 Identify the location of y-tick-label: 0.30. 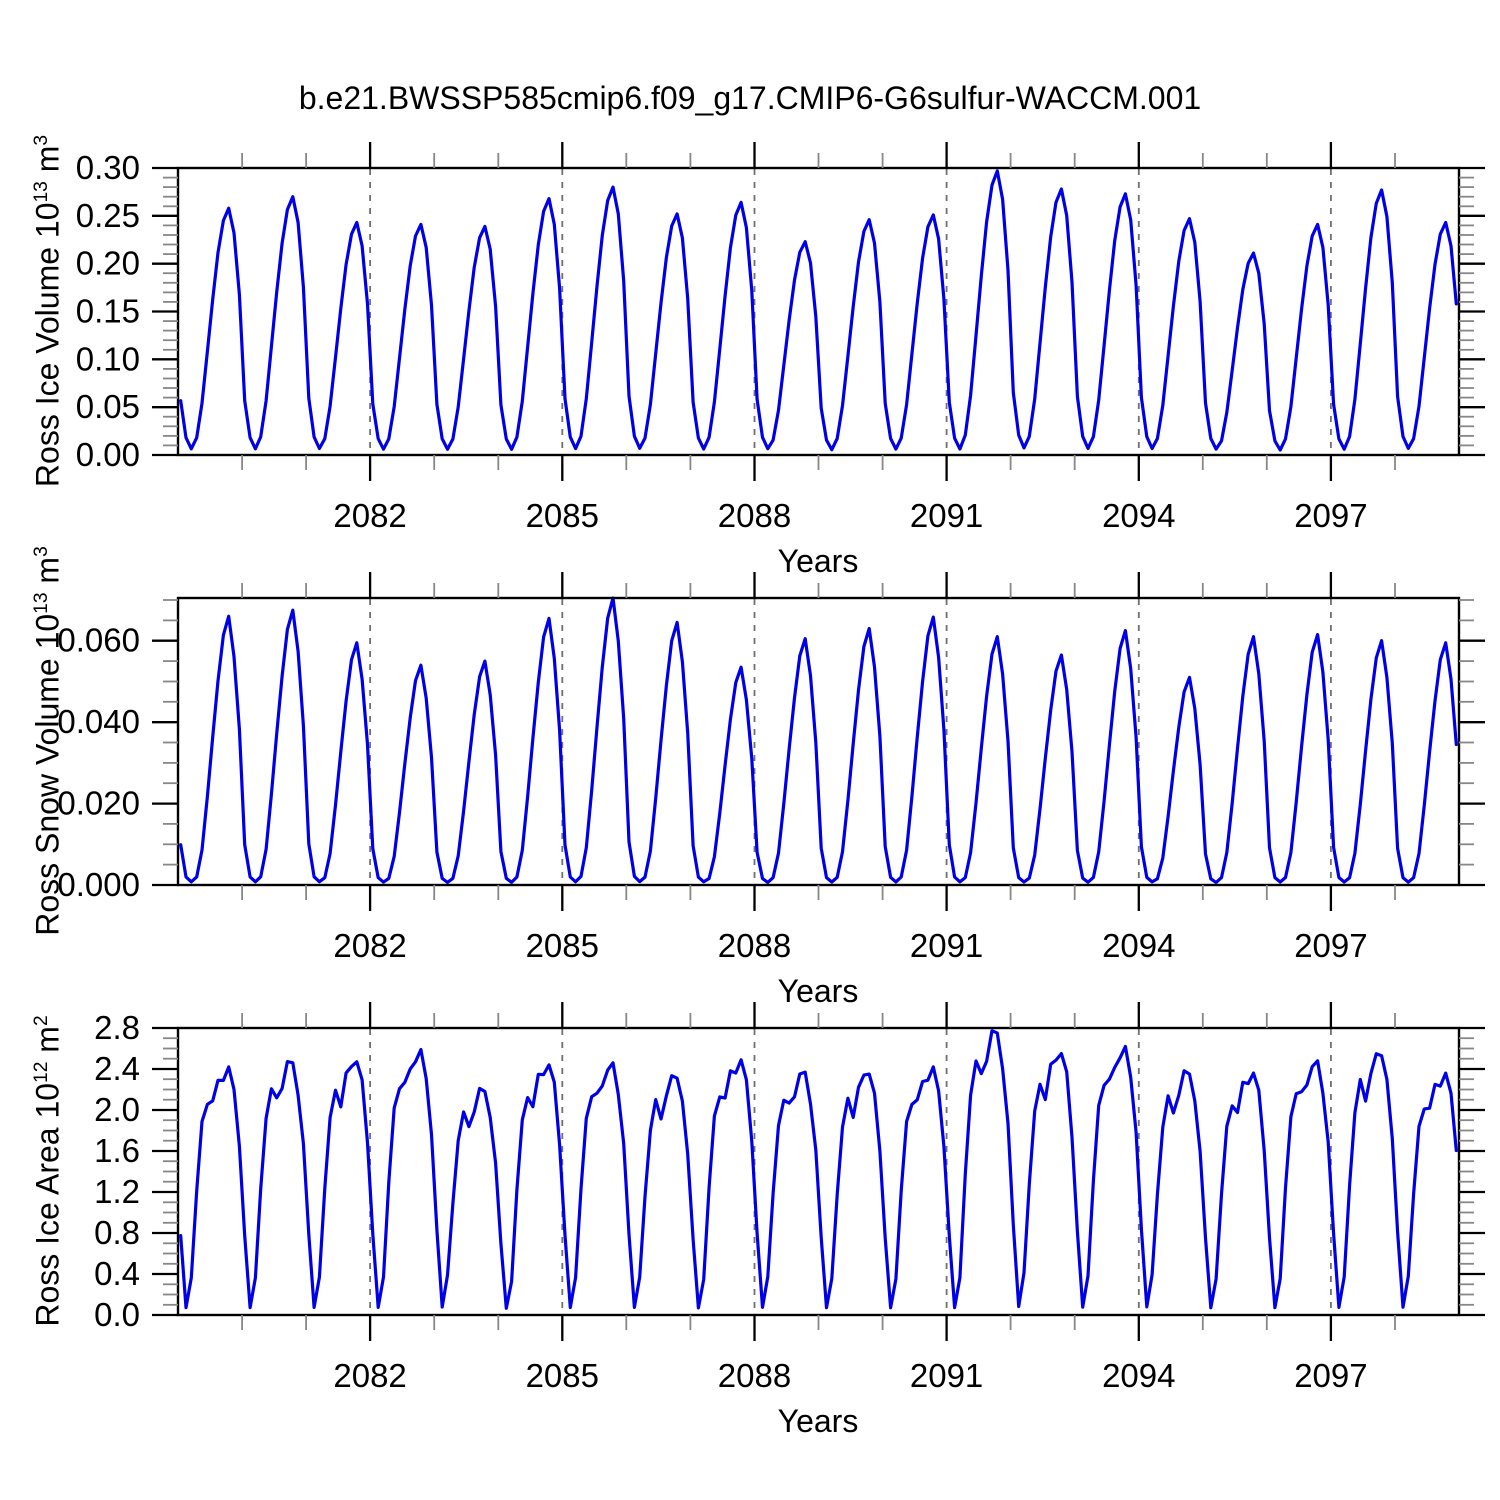
(108, 167).